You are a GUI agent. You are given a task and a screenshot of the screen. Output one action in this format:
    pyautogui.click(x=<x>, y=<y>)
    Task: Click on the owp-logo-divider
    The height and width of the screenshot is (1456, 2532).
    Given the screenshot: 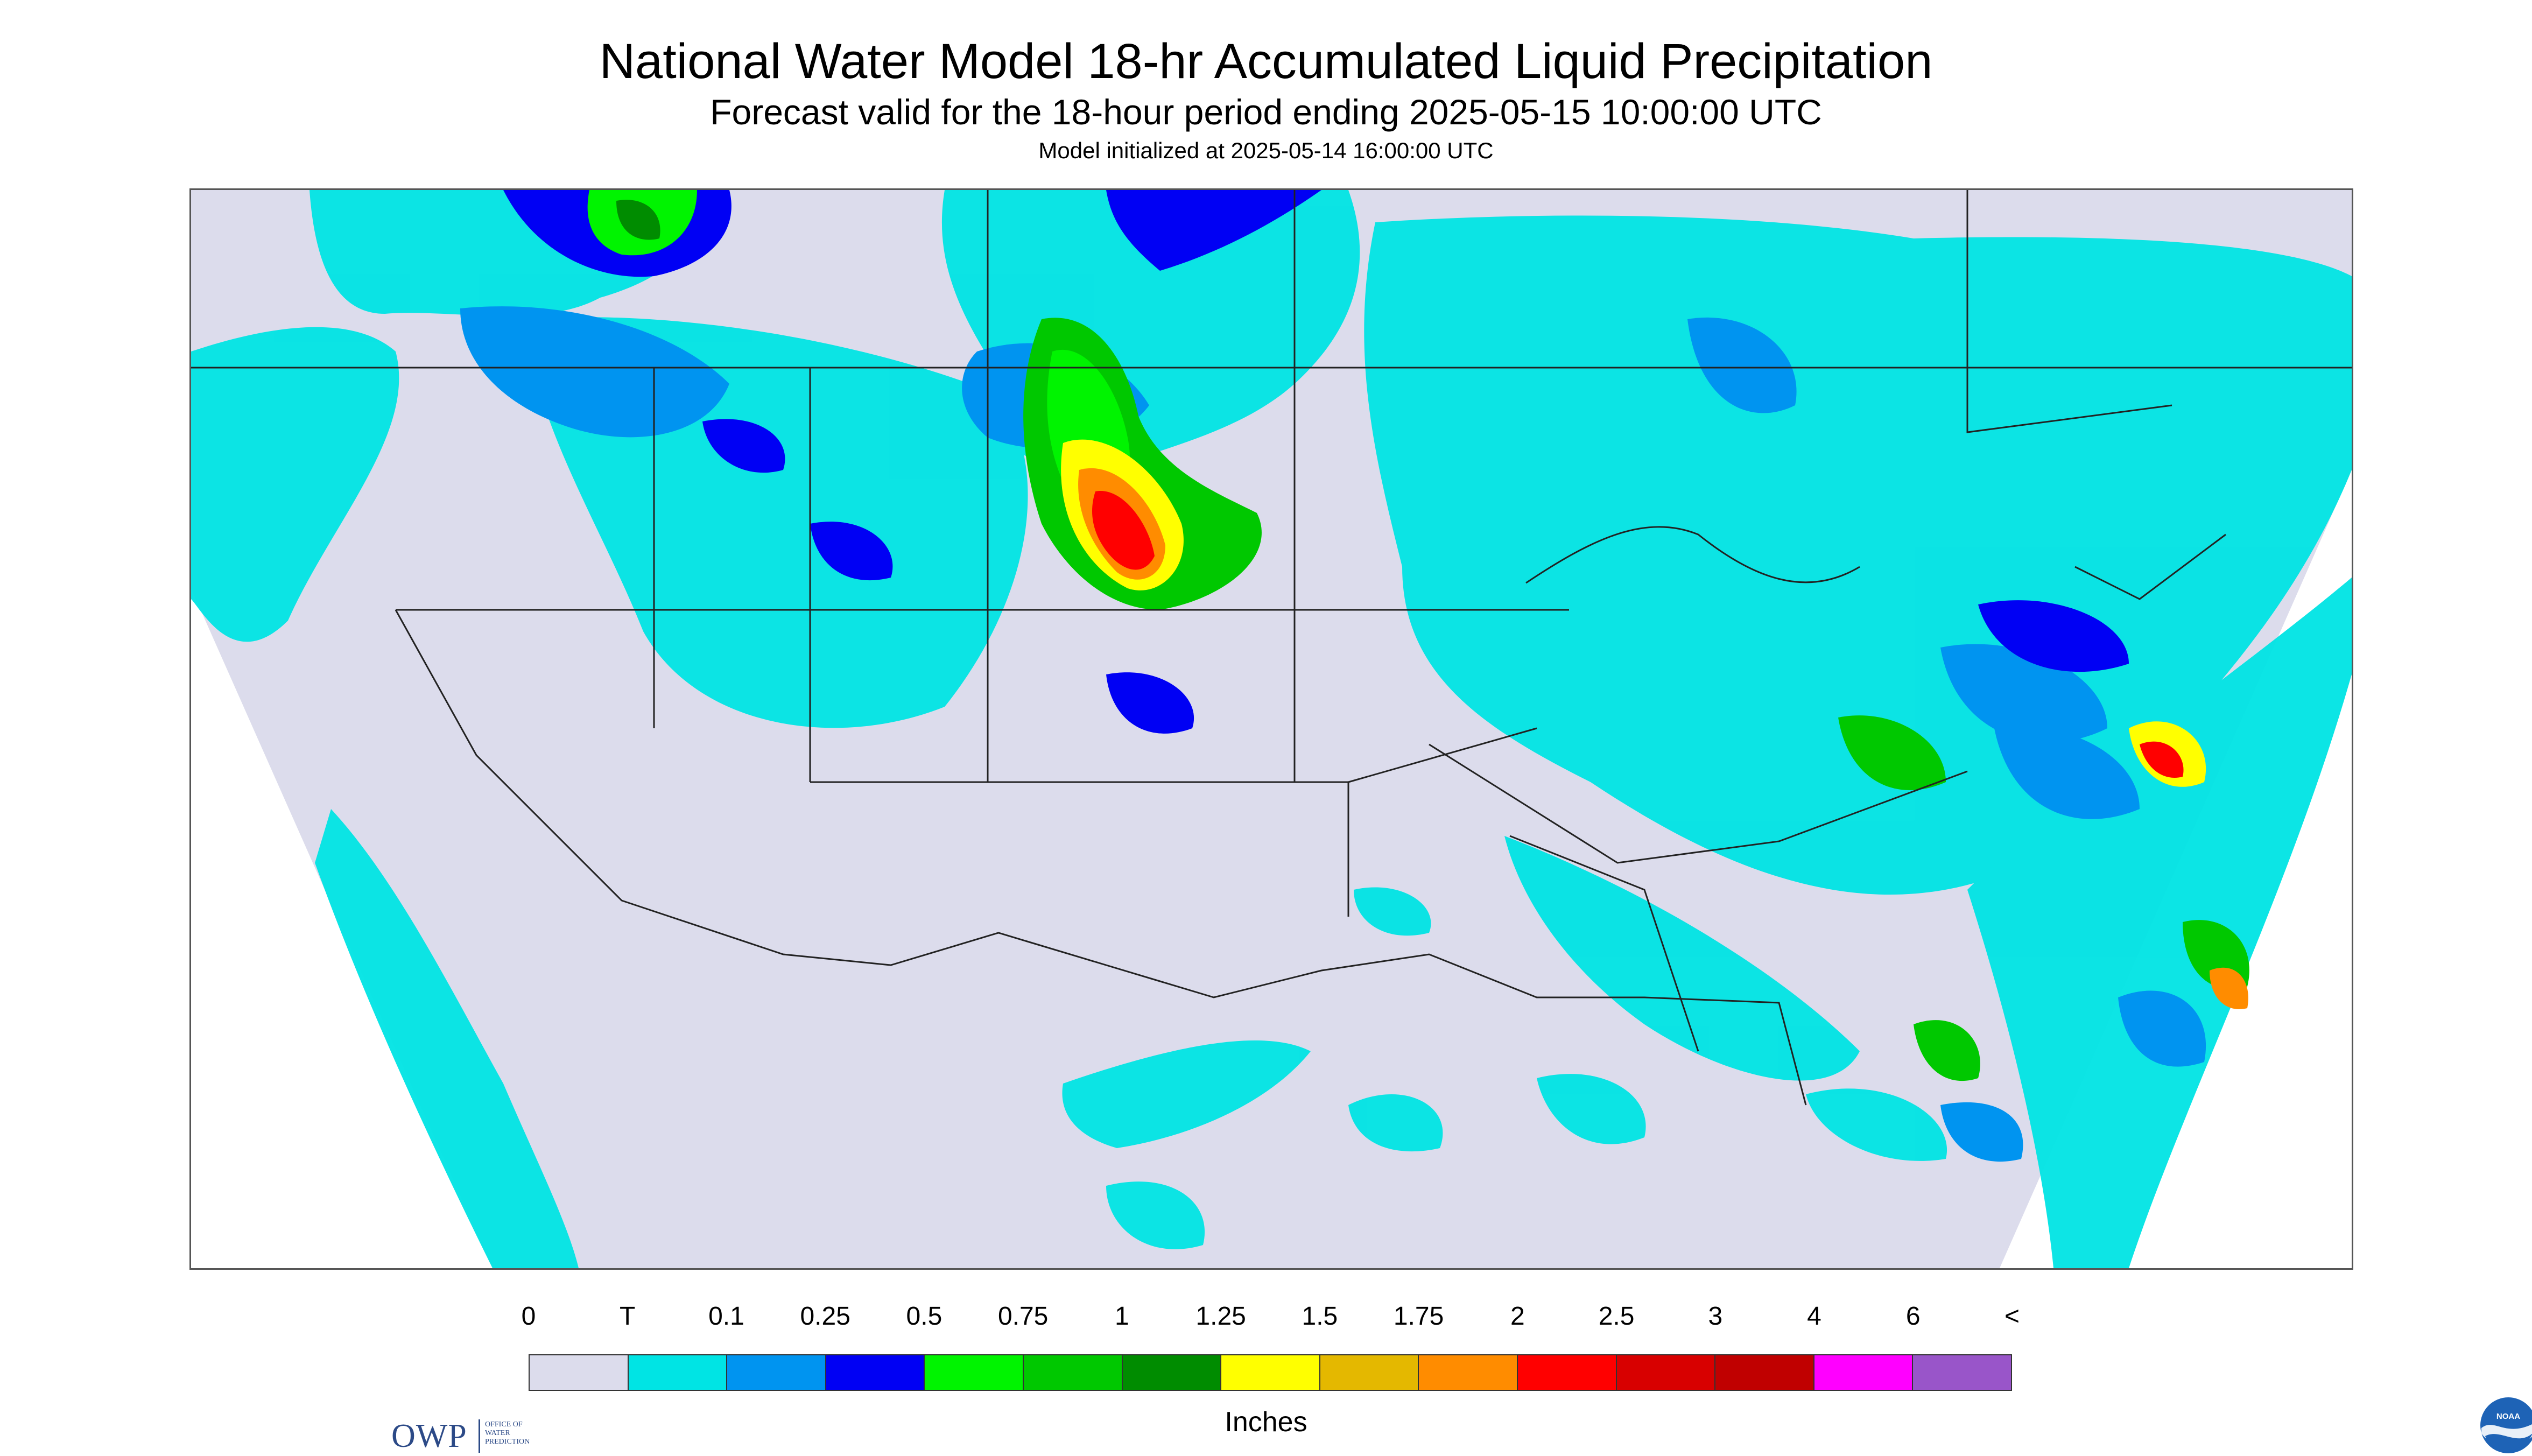 What is the action you would take?
    pyautogui.click(x=479, y=1436)
    